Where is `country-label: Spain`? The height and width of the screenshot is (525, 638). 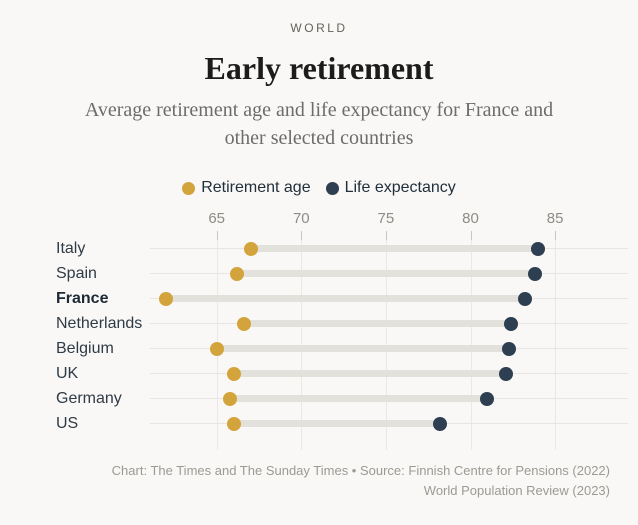 country-label: Spain is located at coordinates (76, 273).